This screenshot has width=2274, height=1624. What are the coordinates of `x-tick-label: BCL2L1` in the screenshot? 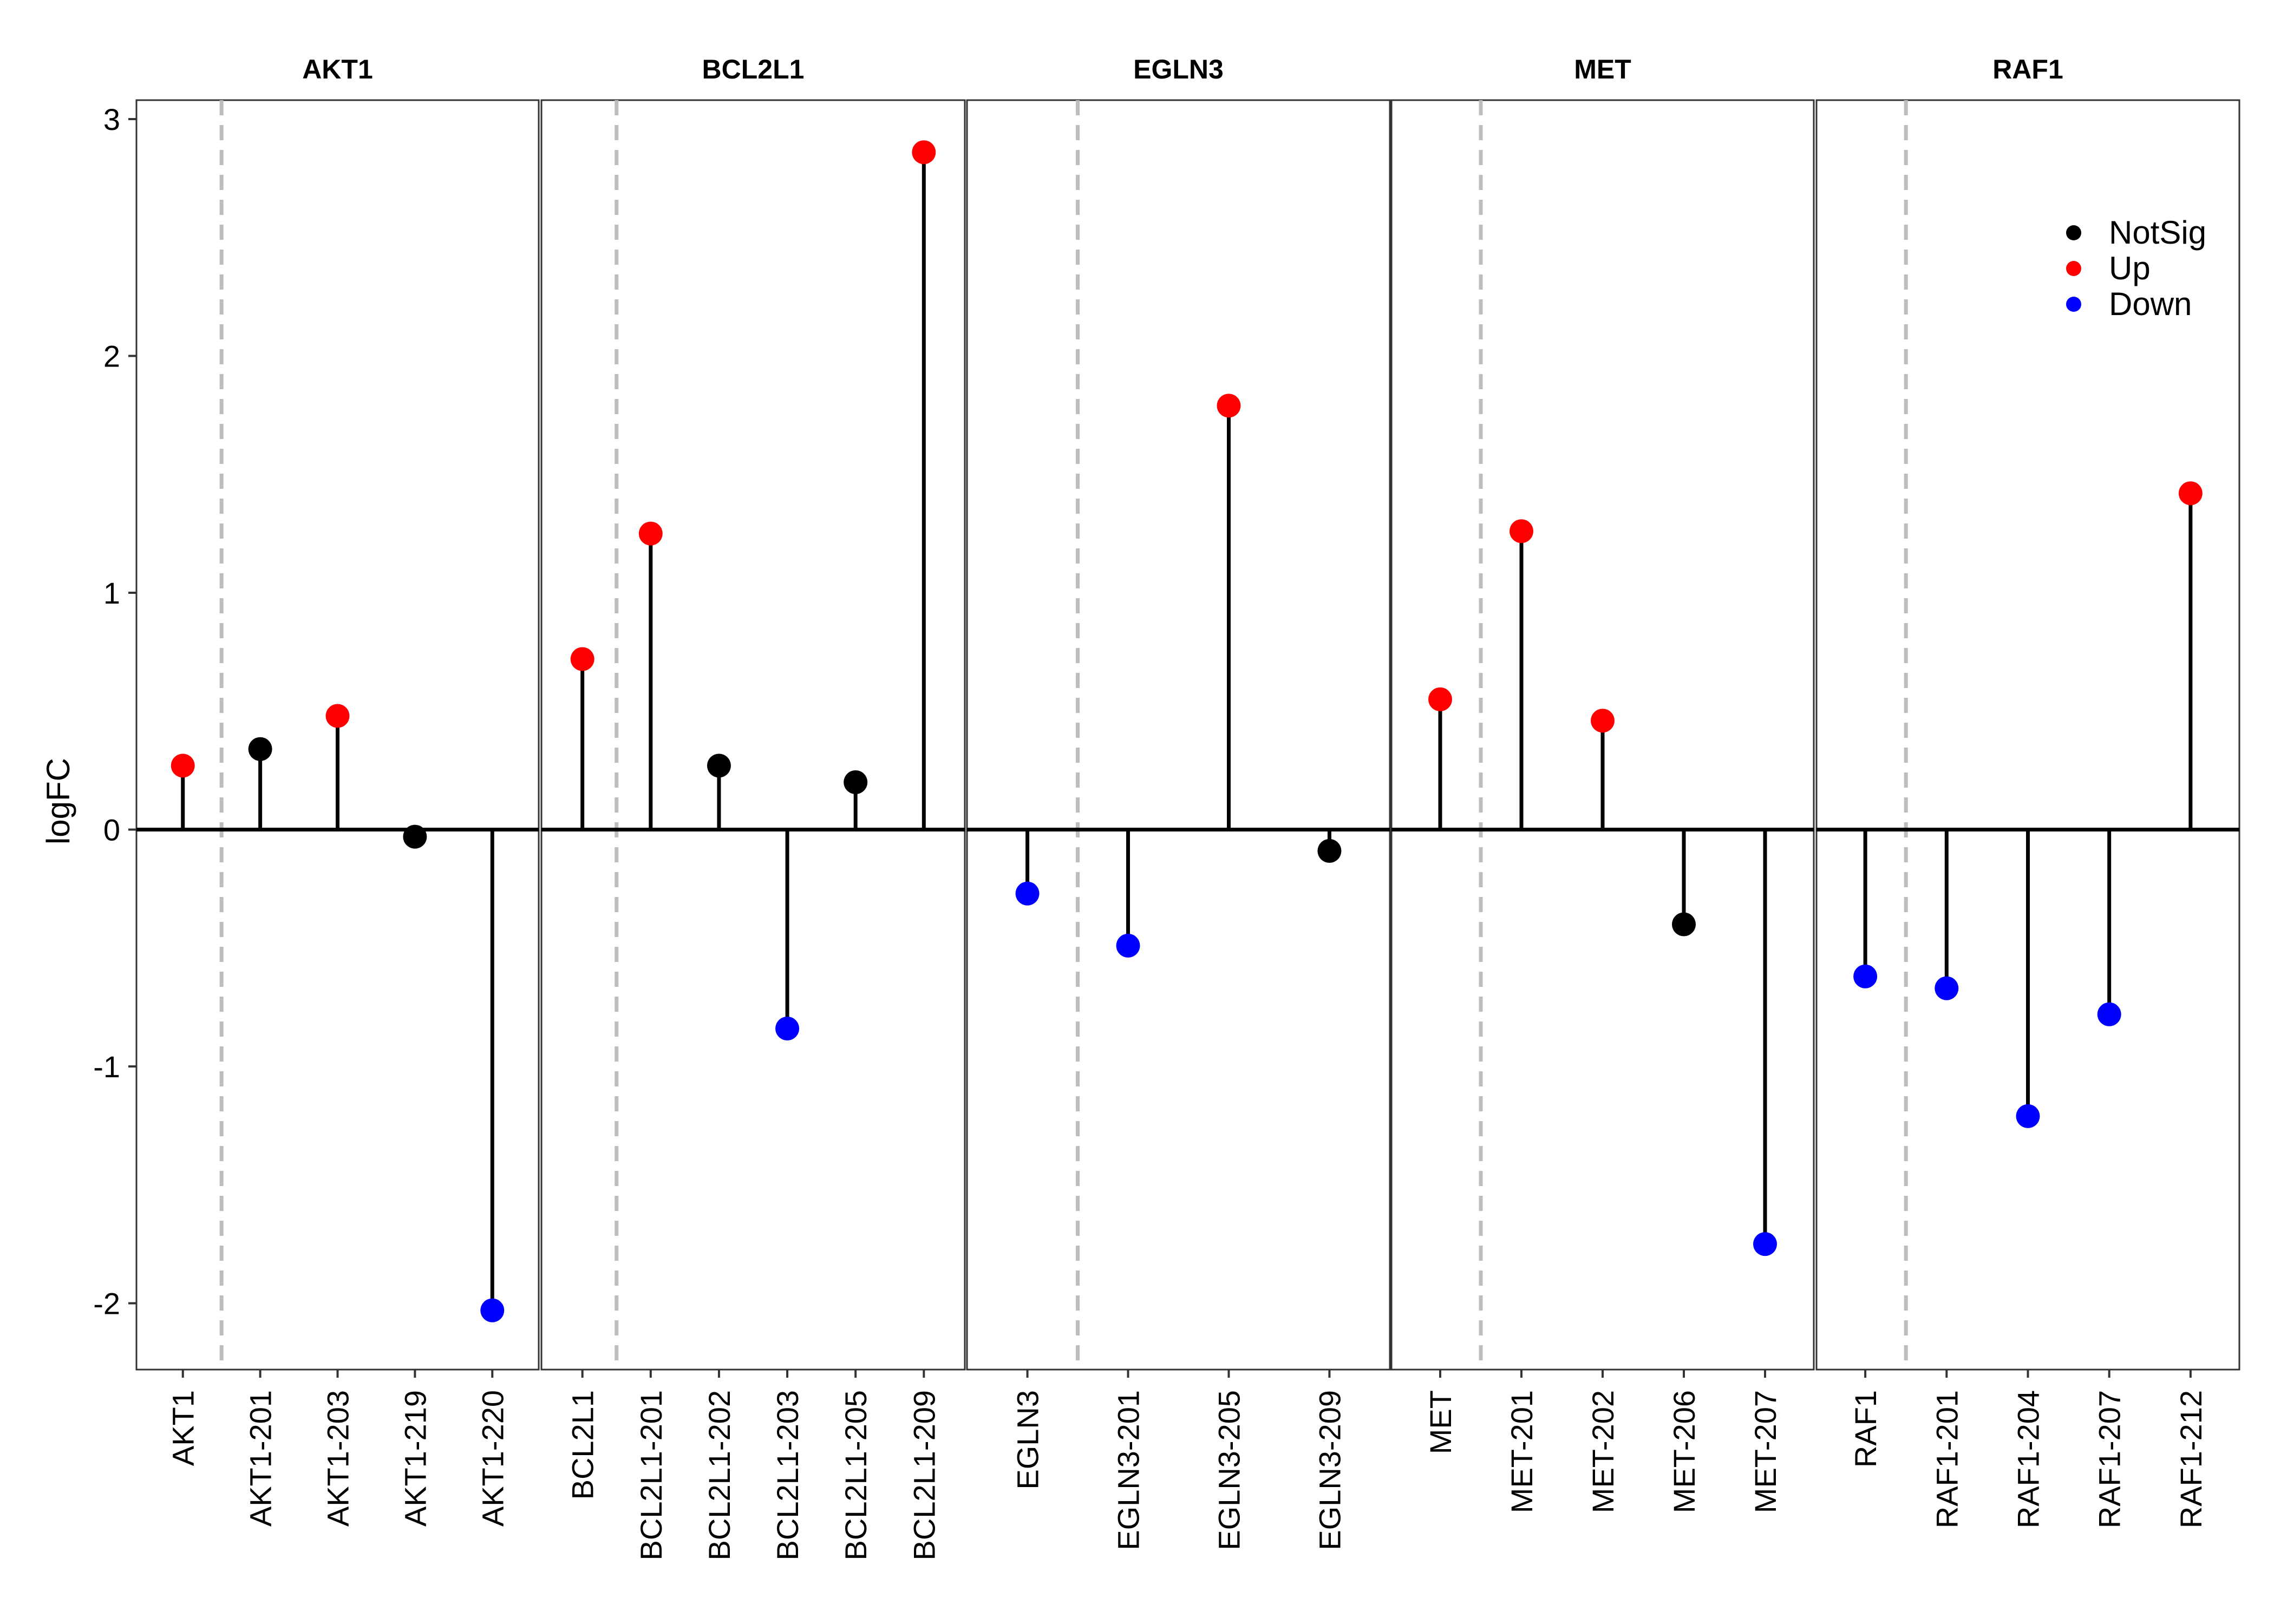 It's located at (583, 1445).